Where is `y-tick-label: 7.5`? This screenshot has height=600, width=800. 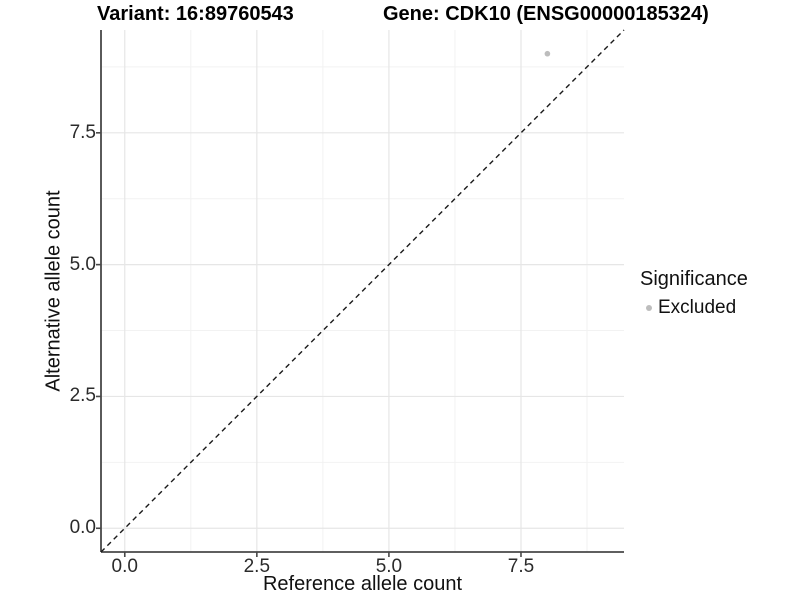 y-tick-label: 7.5 is located at coordinates (82, 132).